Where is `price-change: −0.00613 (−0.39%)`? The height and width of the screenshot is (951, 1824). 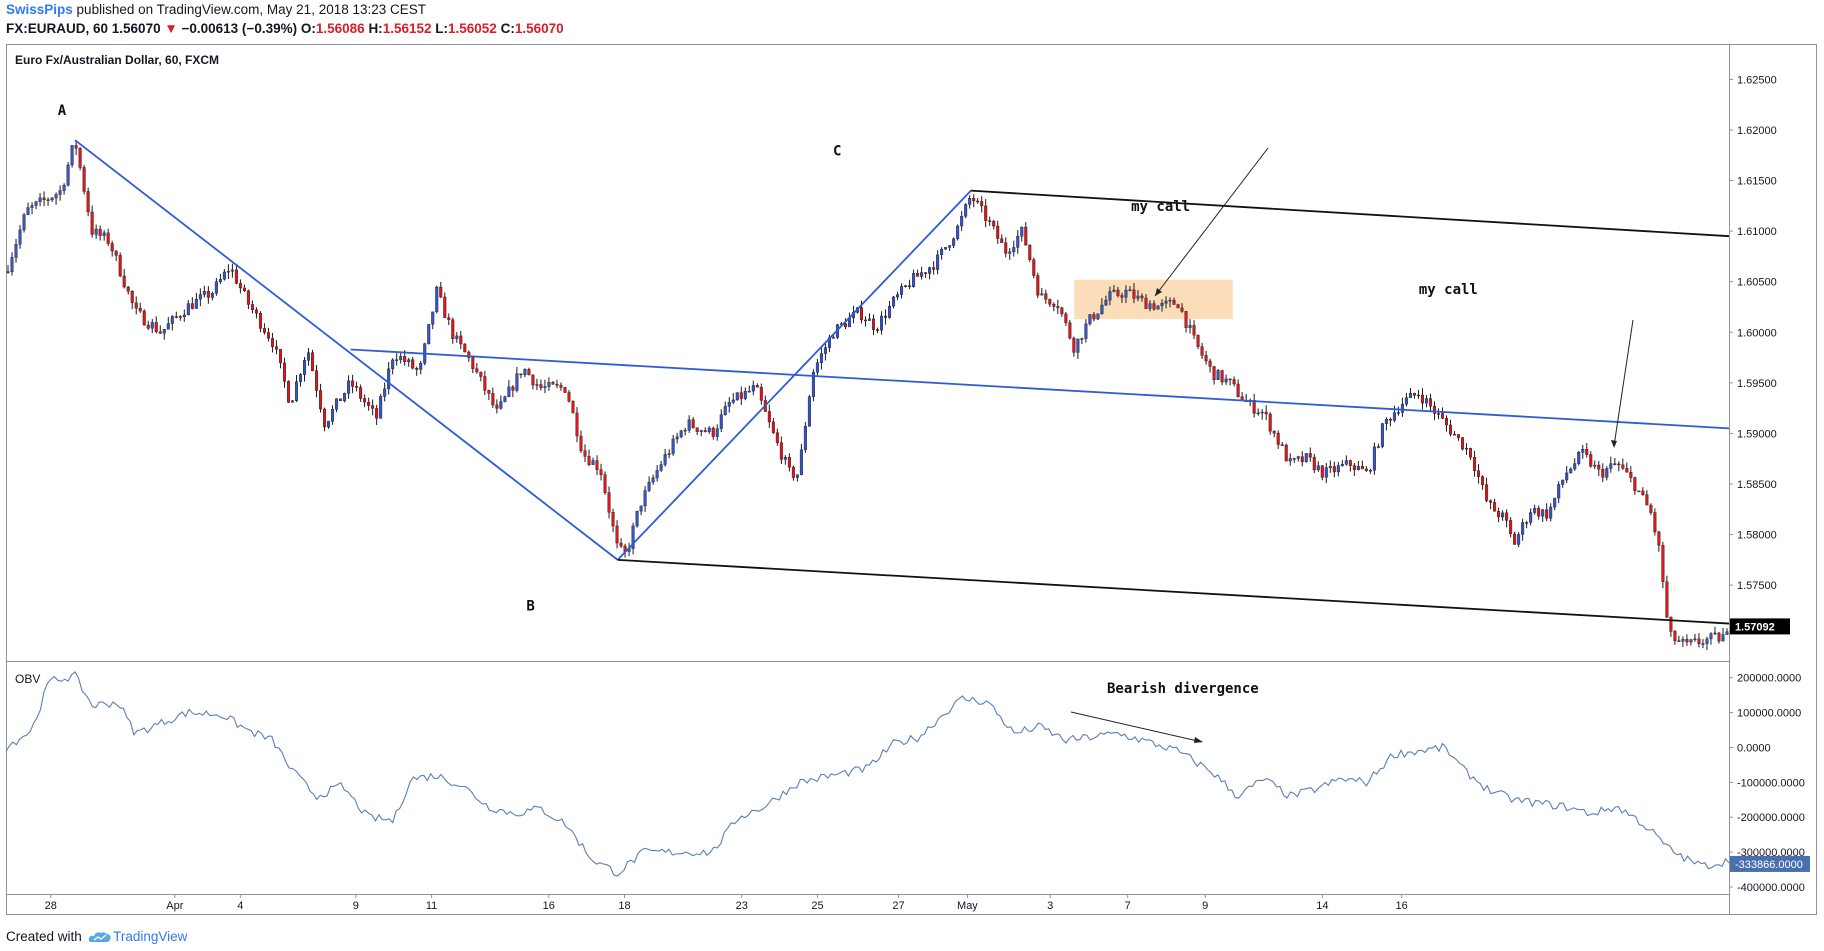
price-change: −0.00613 (−0.39%) is located at coordinates (239, 28).